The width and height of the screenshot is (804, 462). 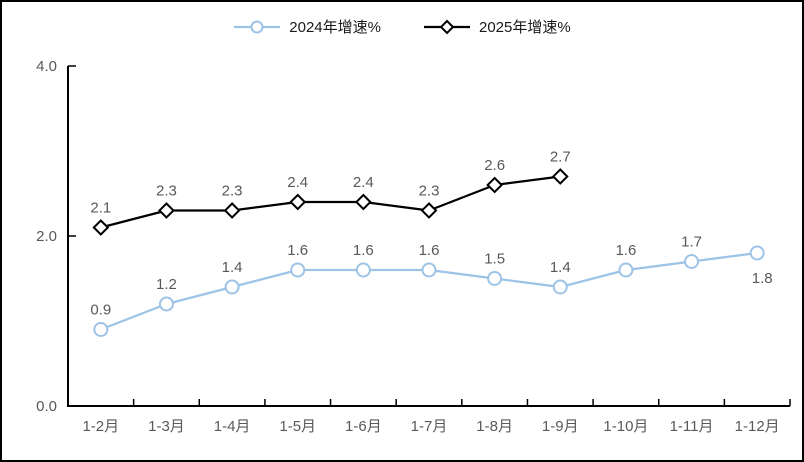 I want to click on svg-text: 1-2月, so click(x=100, y=426).